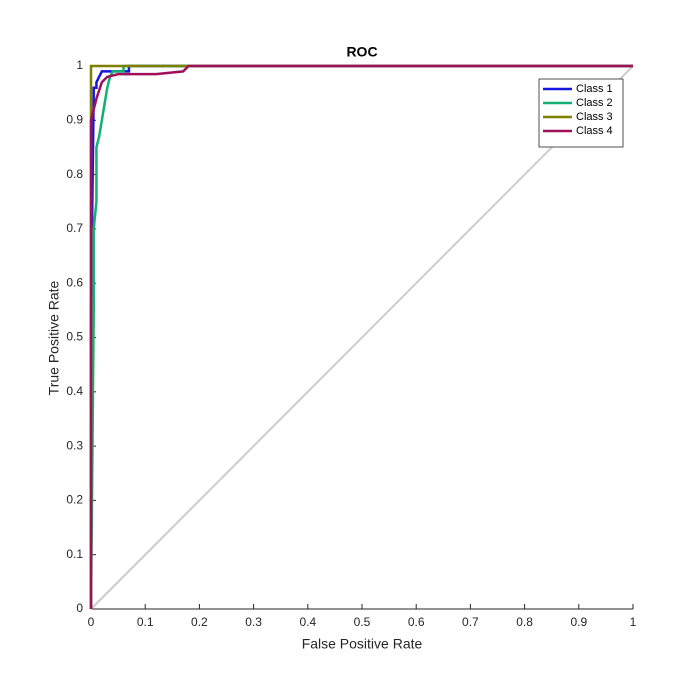 Image resolution: width=700 pixels, height=700 pixels. Describe the element at coordinates (470, 622) in the screenshot. I see `x-tick-label: 0.7` at that location.